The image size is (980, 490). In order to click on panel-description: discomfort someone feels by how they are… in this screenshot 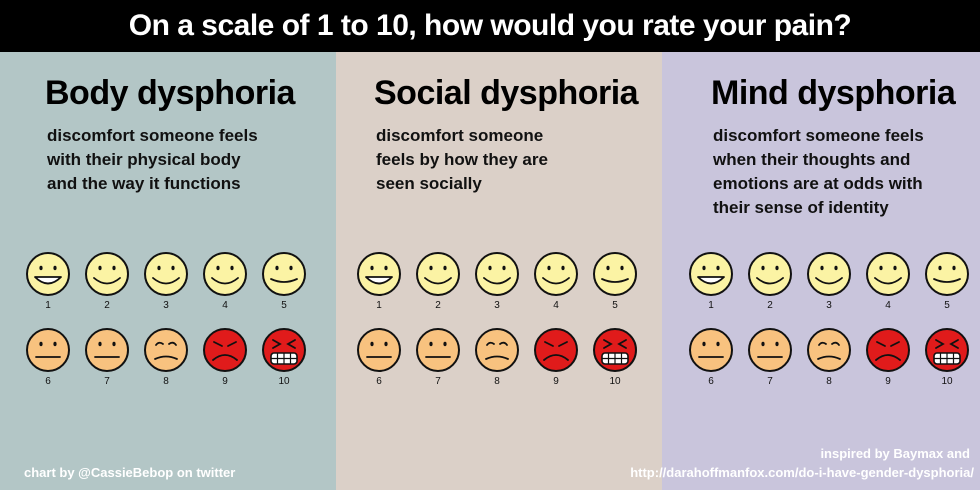, I will do `click(462, 159)`.